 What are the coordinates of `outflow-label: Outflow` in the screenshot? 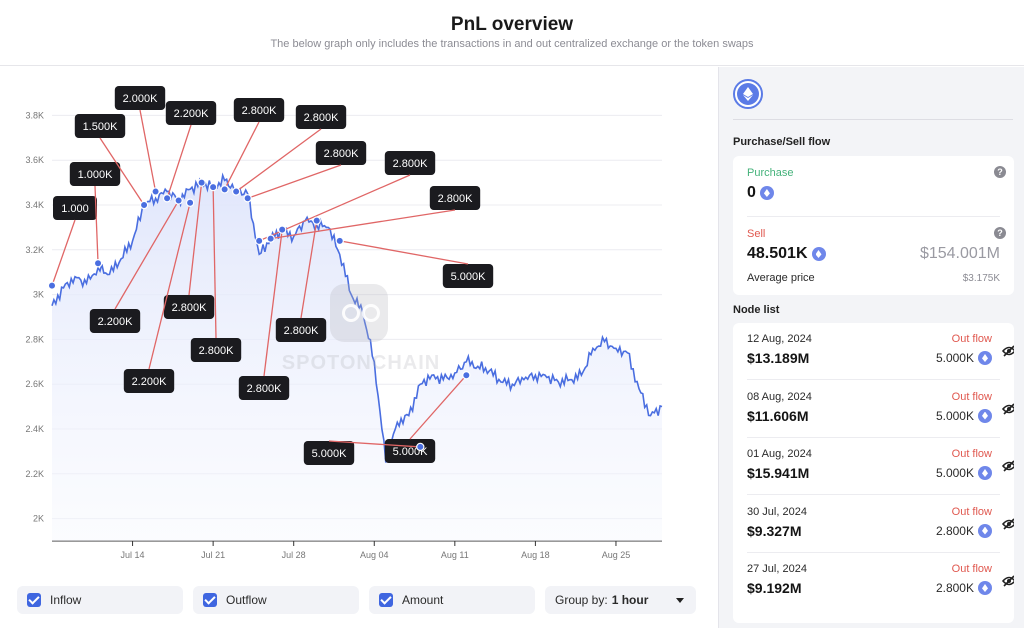 It's located at (246, 600).